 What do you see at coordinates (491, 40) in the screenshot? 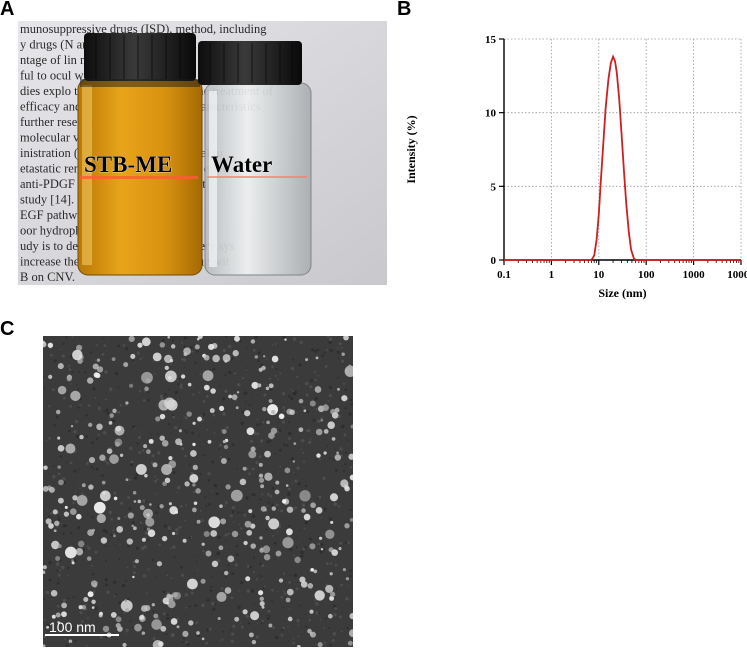
I see `y-tick-label: 15` at bounding box center [491, 40].